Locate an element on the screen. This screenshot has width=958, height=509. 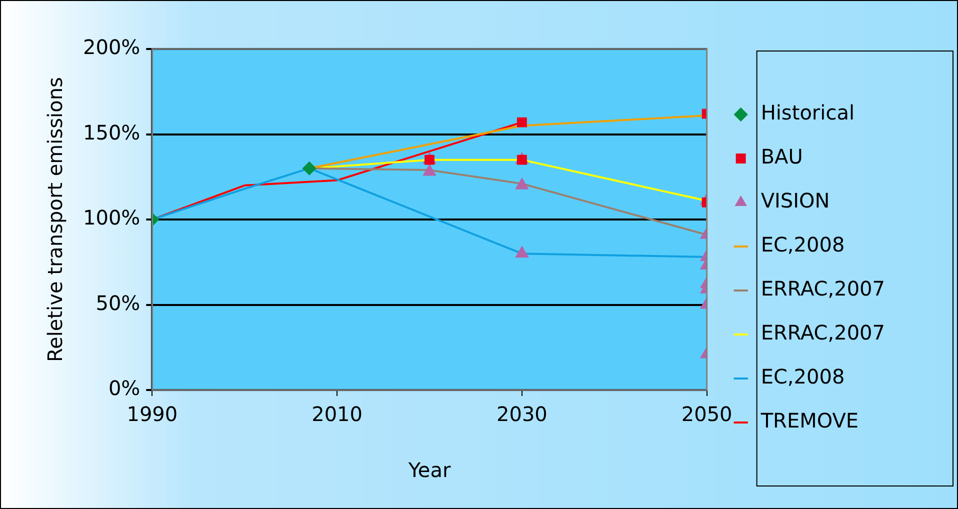
legend-label: BAU is located at coordinates (781, 156).